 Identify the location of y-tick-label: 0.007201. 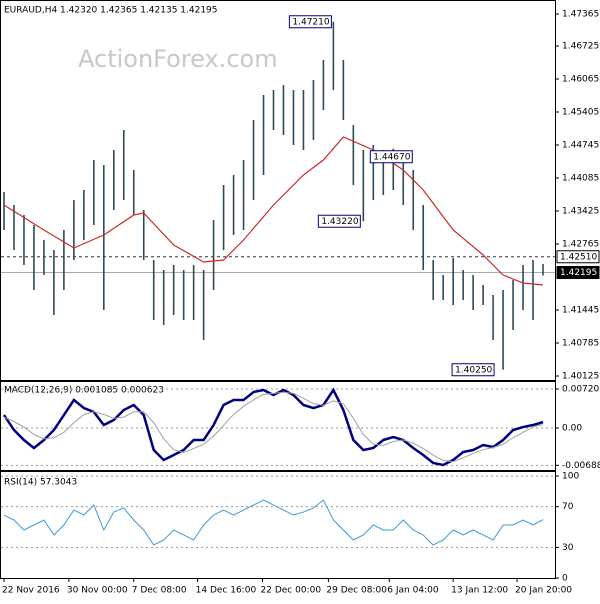
(581, 390).